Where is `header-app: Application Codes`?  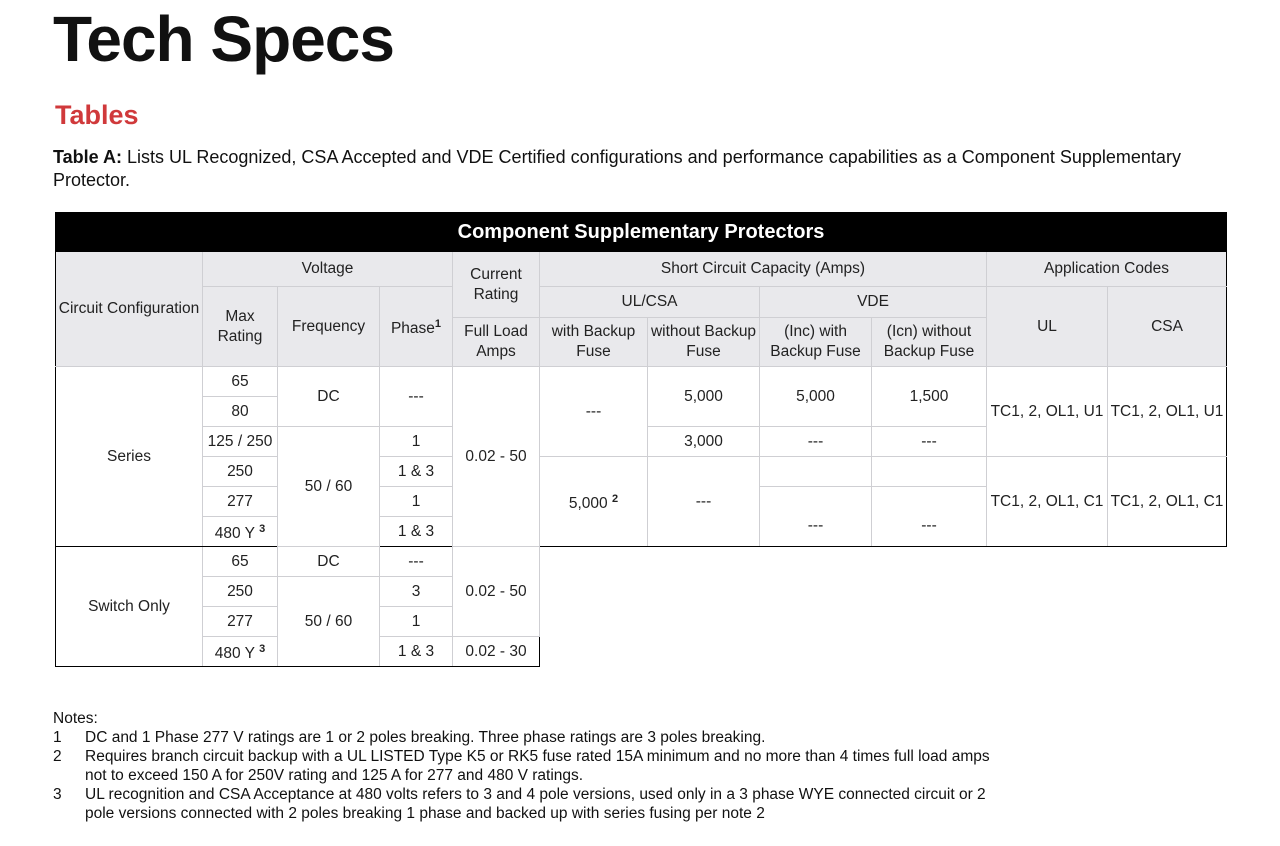
header-app: Application Codes is located at coordinates (1106, 269).